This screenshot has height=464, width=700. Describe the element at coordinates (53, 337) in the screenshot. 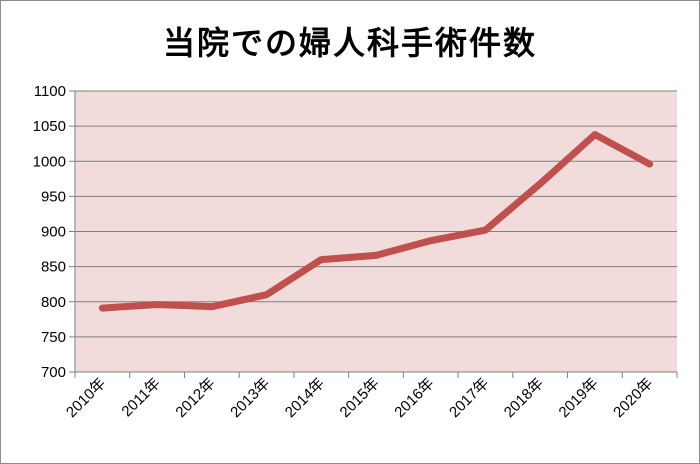

I see `y-tick-label: 750` at that location.